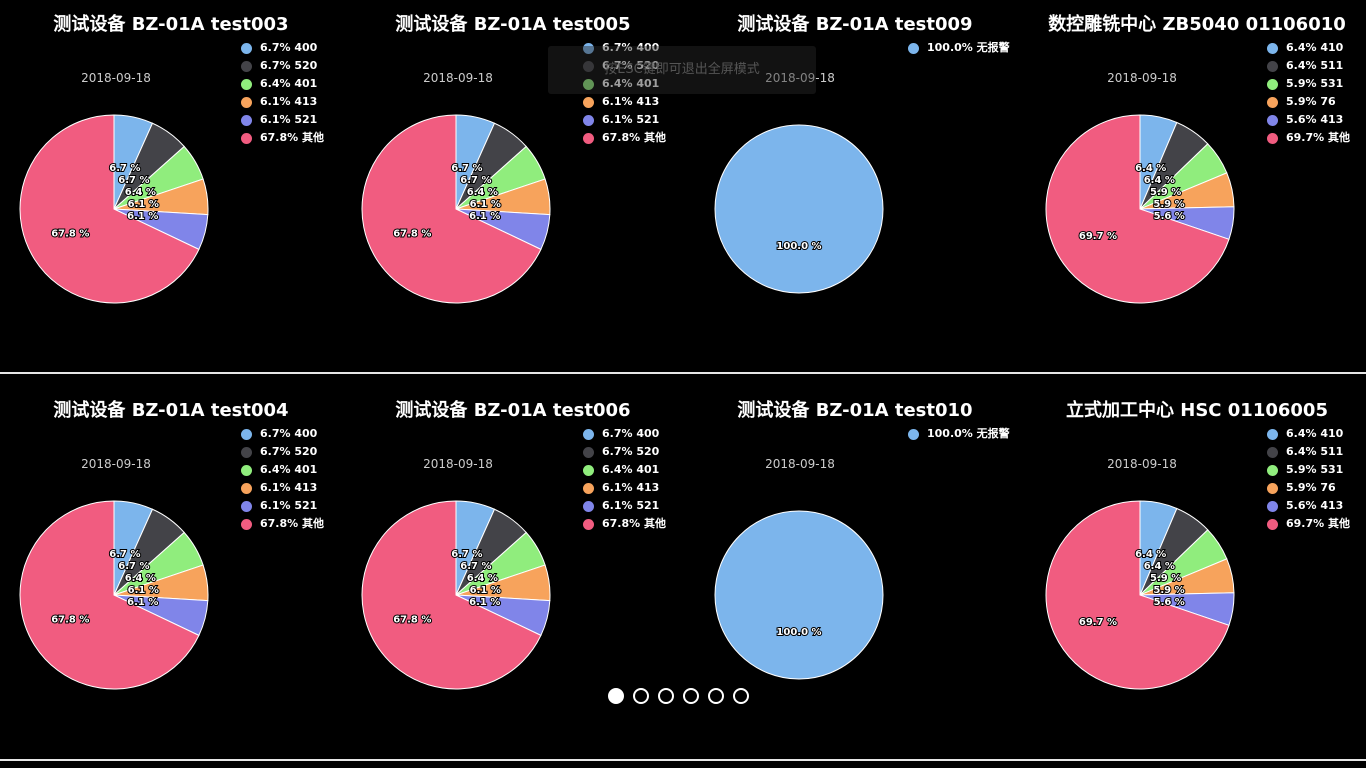  I want to click on bottom-divider, so click(683, 760).